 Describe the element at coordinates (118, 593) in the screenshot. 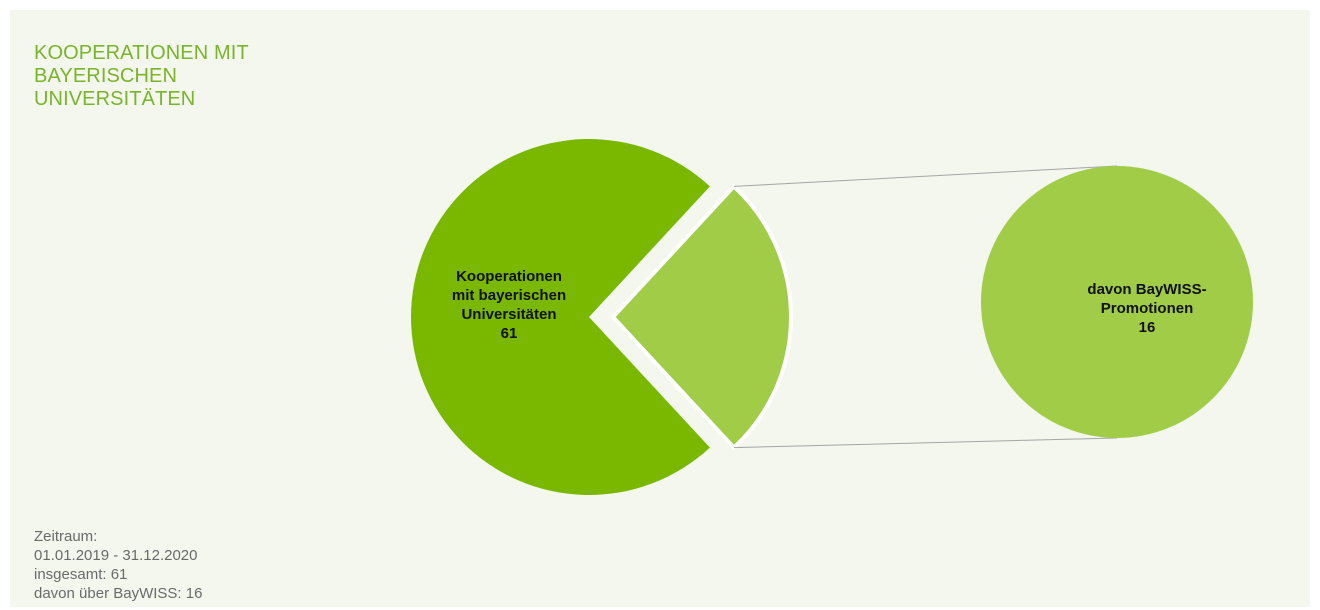

I see `footnote-line: davon über BayWISS: 16` at that location.